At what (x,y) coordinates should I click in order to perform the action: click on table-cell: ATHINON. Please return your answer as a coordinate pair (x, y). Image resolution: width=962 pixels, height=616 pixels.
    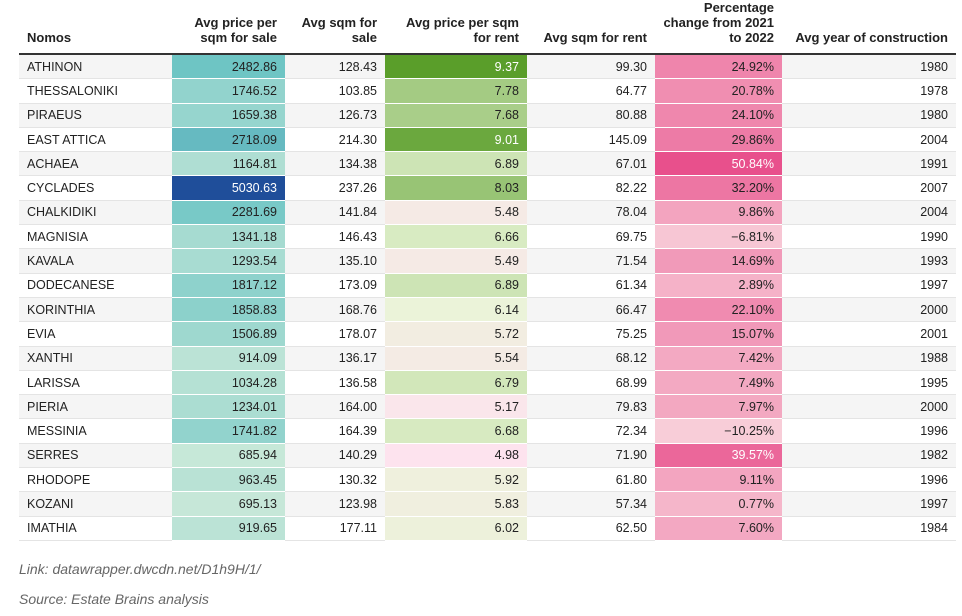
    Looking at the image, I should click on (95, 67).